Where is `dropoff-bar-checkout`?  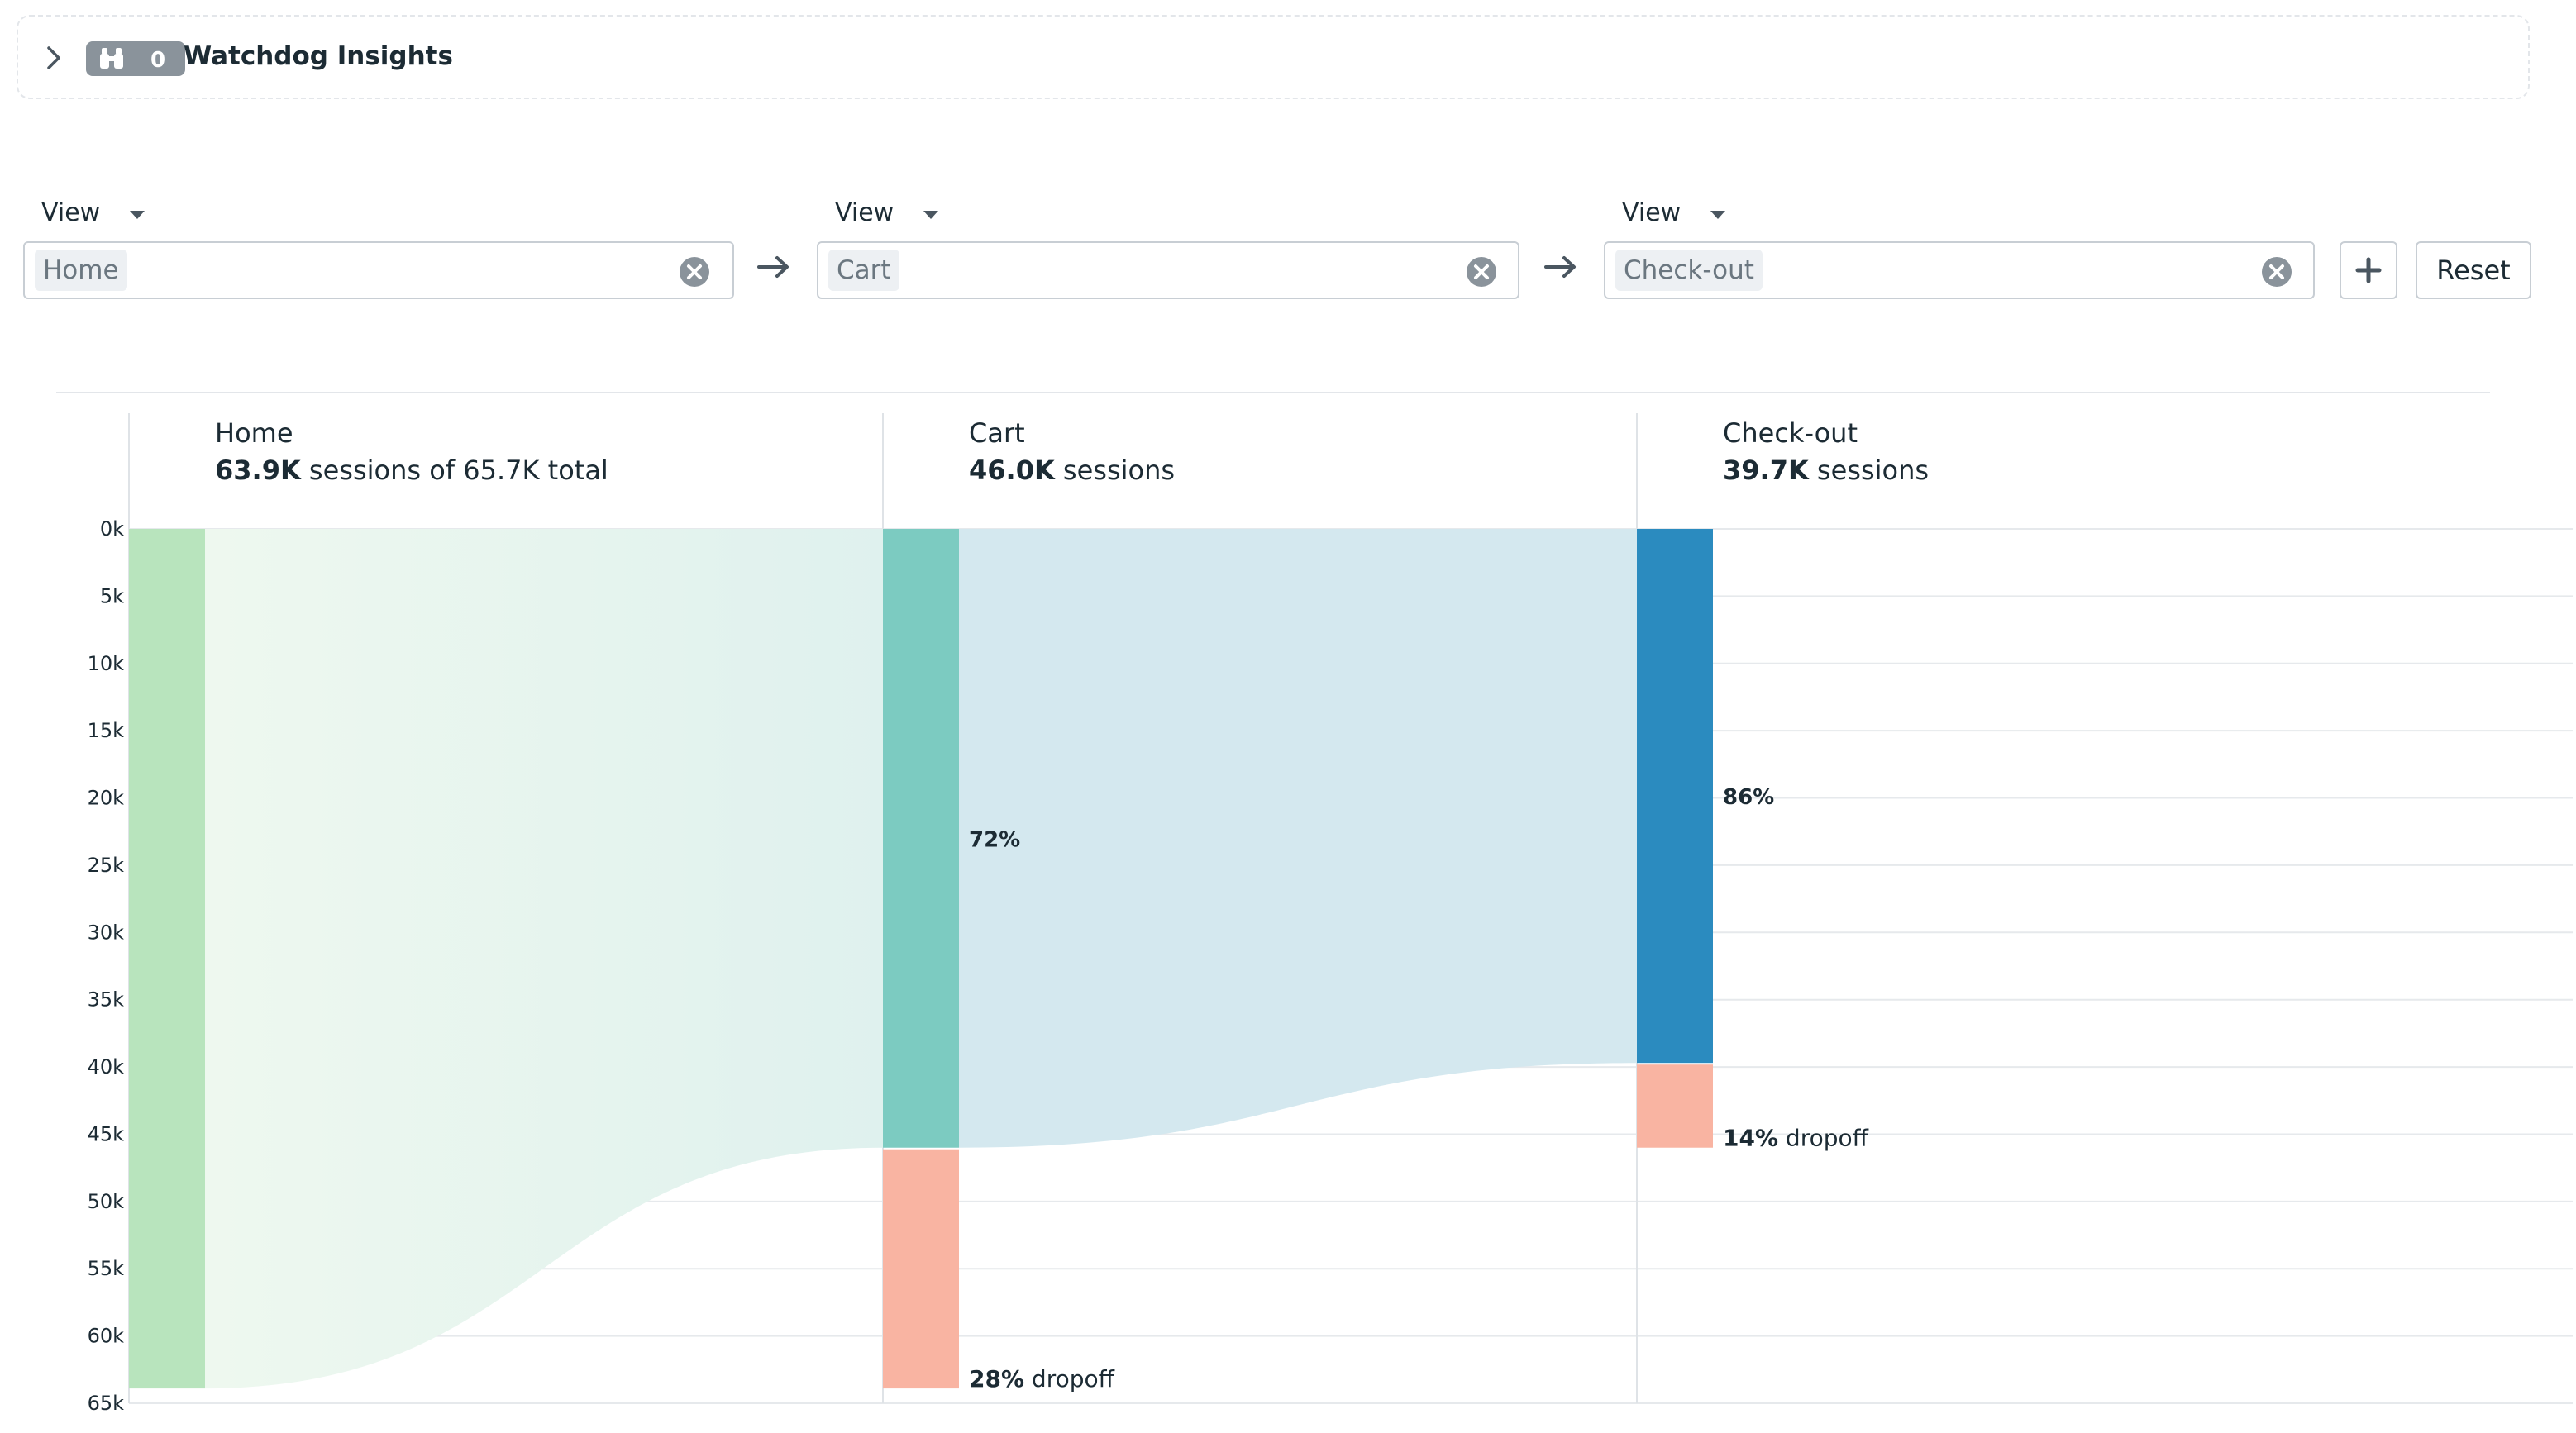 dropoff-bar-checkout is located at coordinates (1675, 1106).